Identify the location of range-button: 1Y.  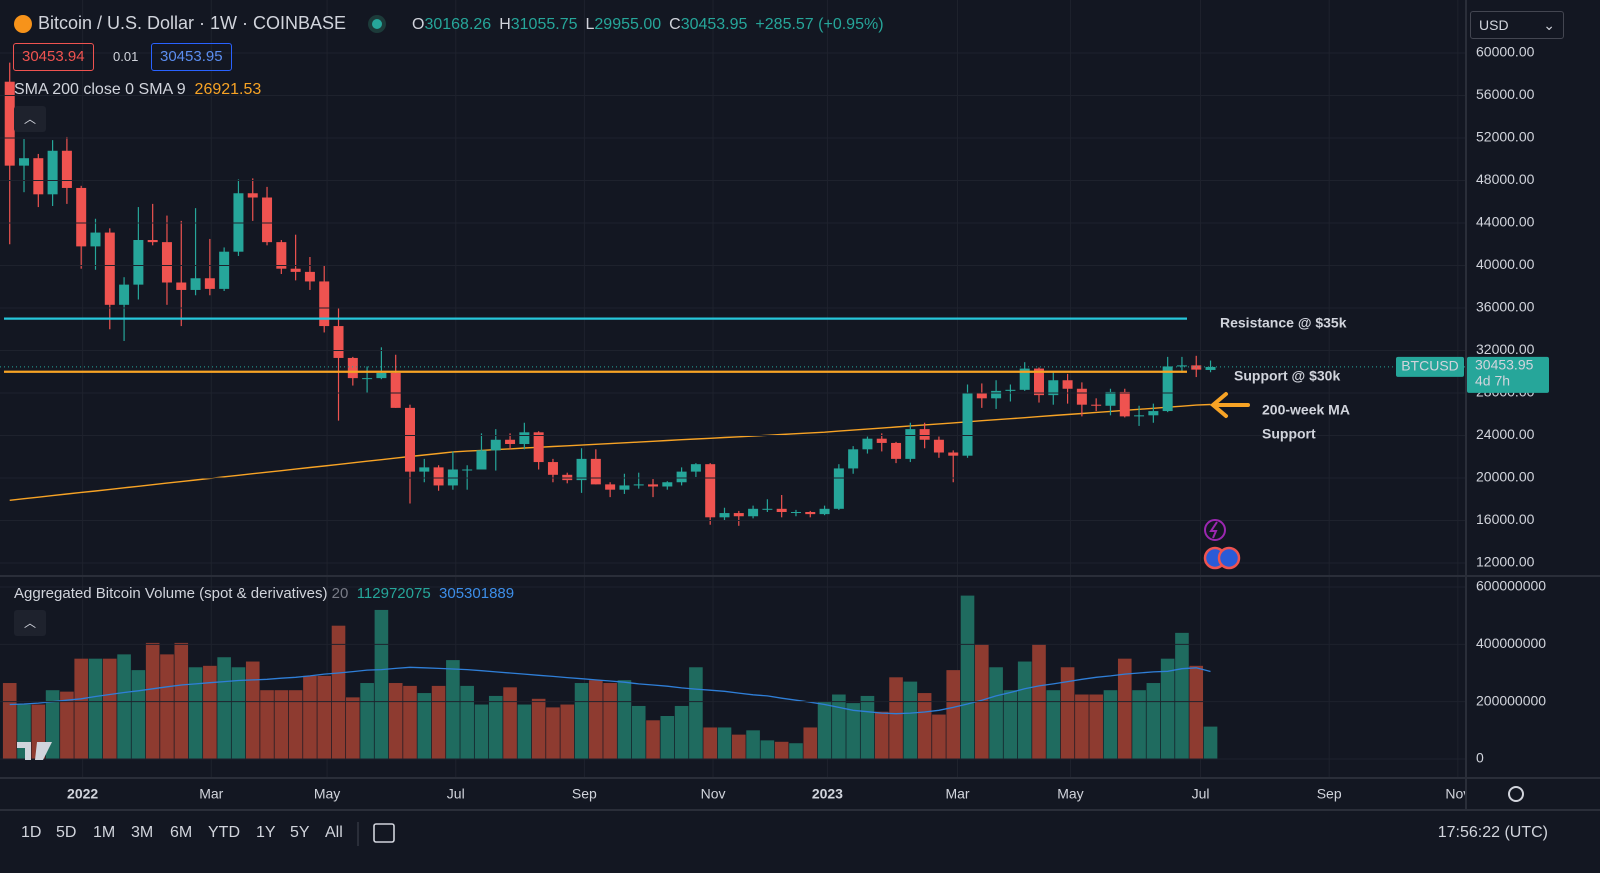
(266, 832).